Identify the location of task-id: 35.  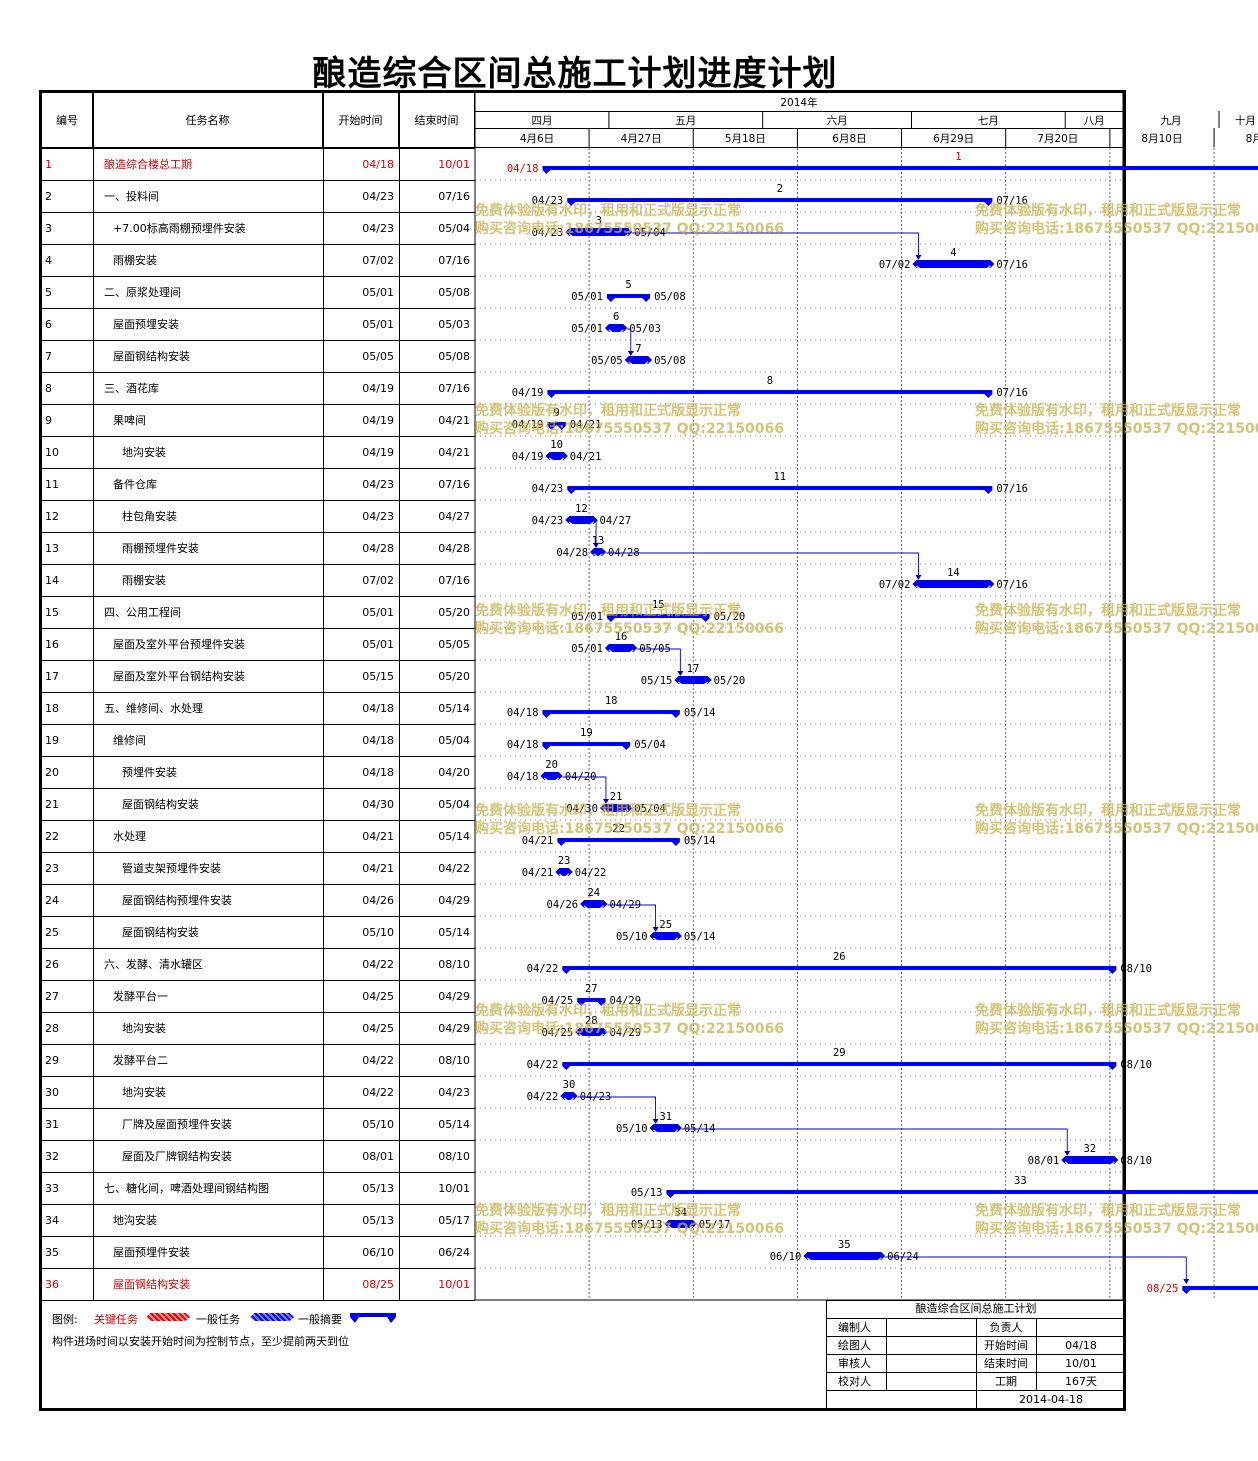
(52, 1252).